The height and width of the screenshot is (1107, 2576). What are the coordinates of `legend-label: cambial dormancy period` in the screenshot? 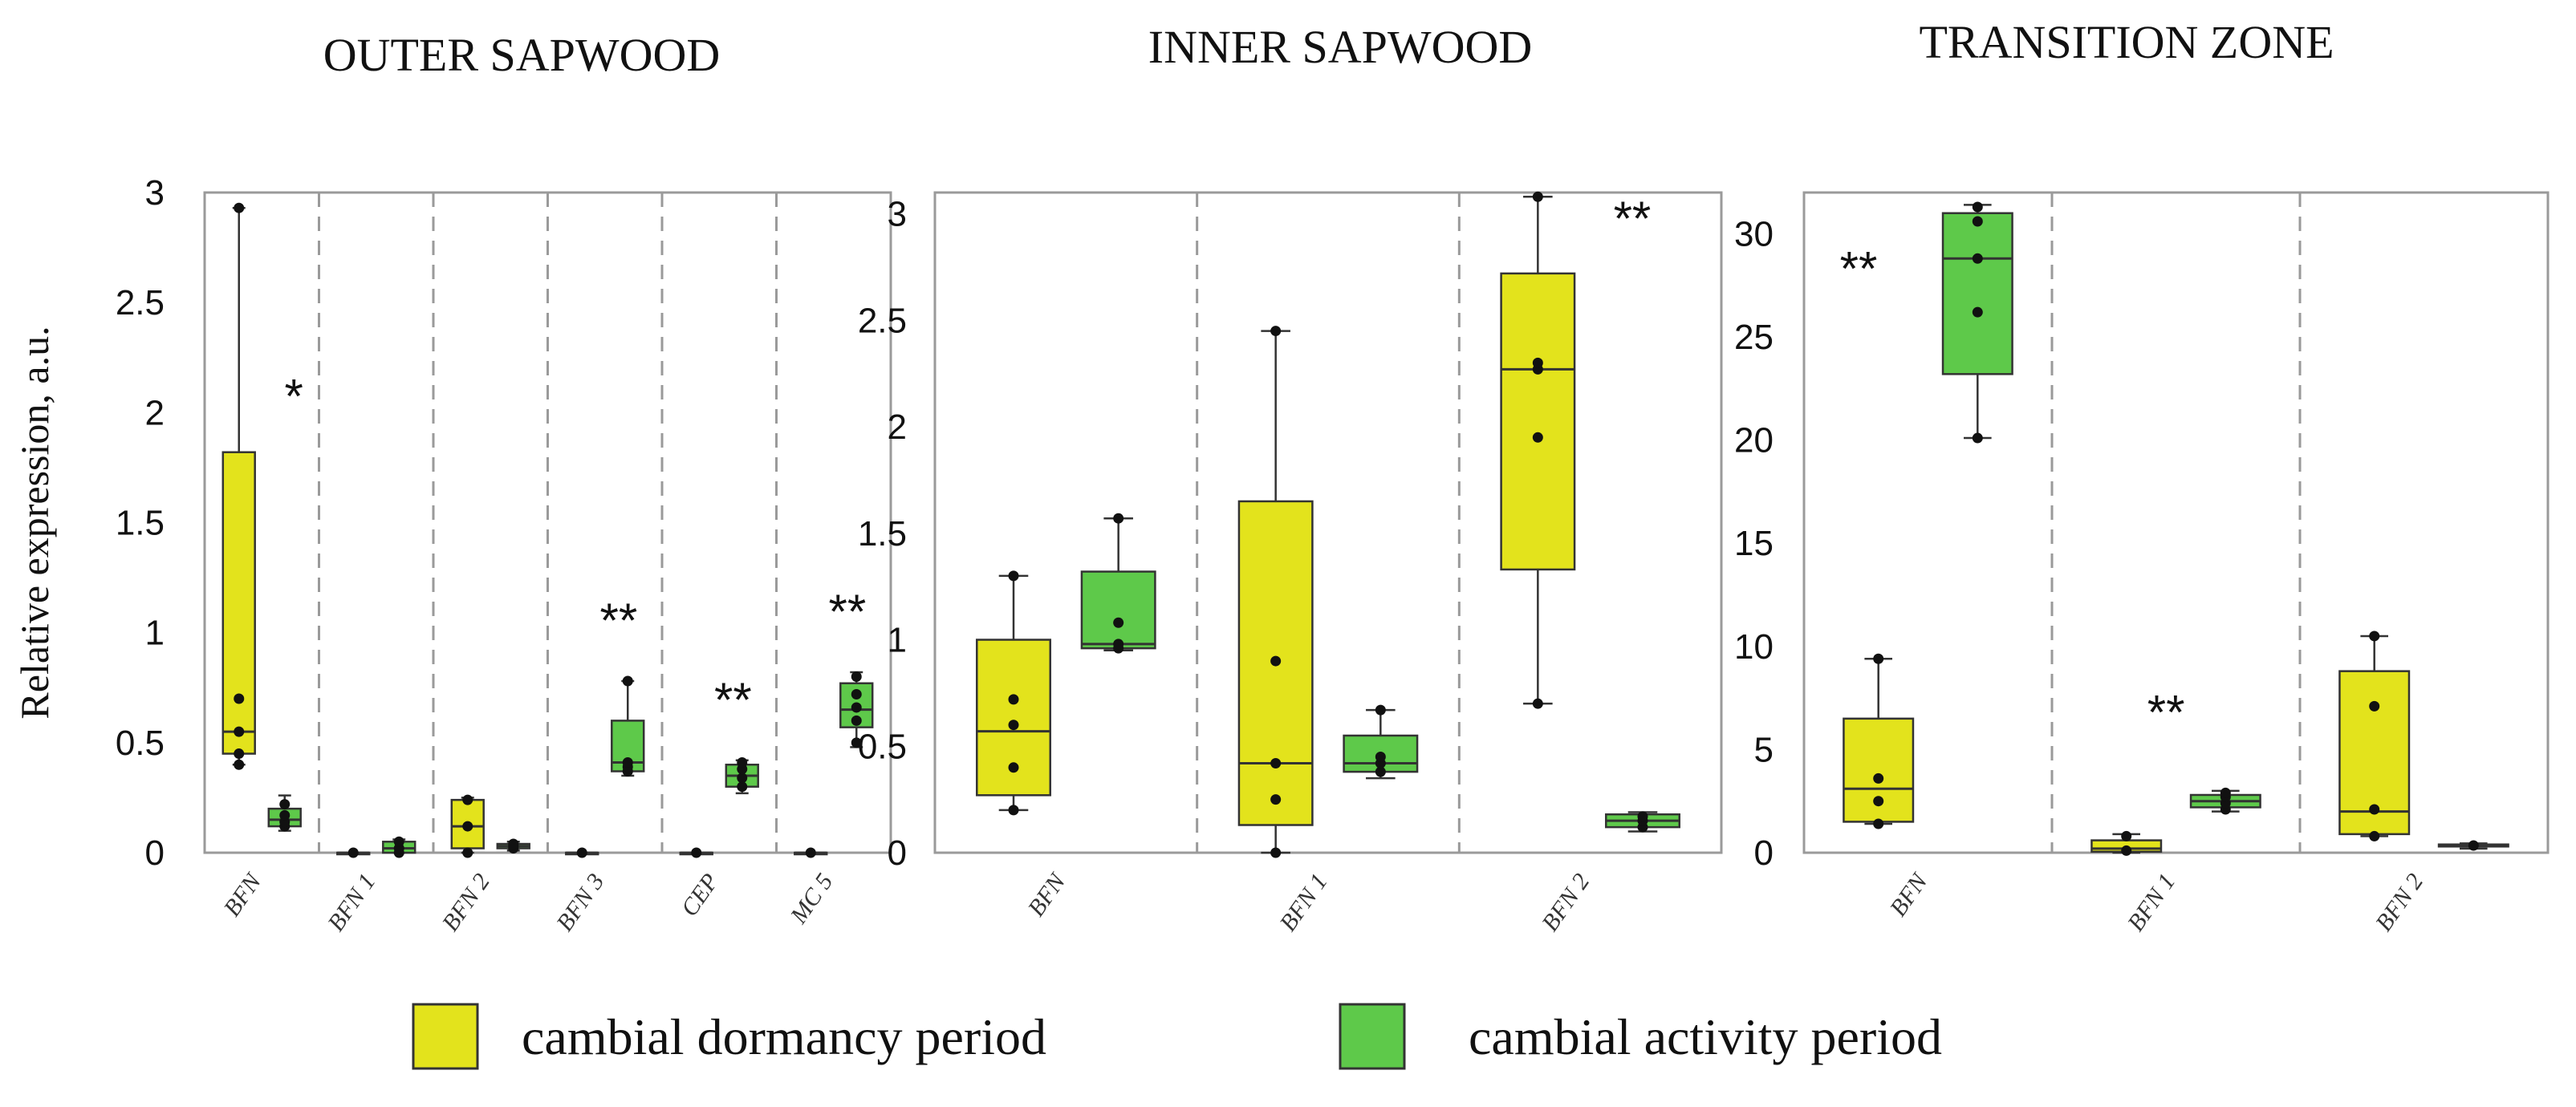 It's located at (784, 1036).